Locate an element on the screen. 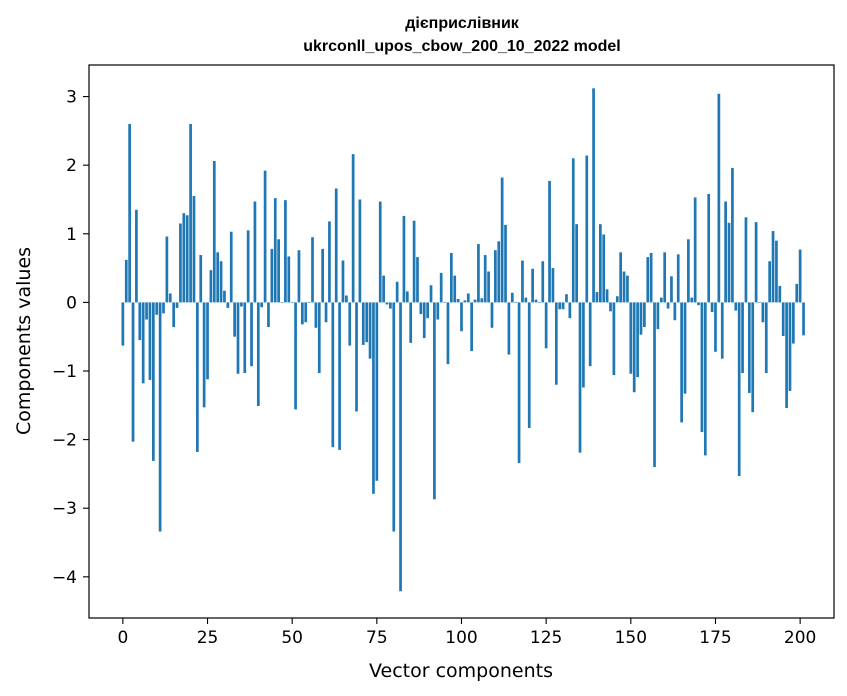 This screenshot has height=696, width=847. x-tick-label: 50 is located at coordinates (292, 638).